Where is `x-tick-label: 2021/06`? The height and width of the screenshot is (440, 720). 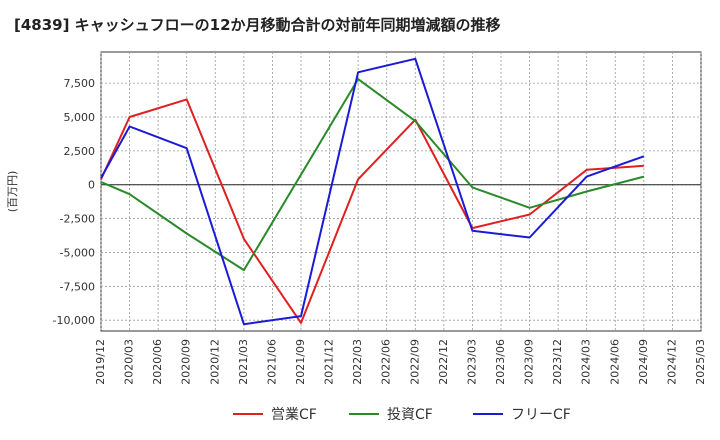 x-tick-label: 2021/06 is located at coordinates (271, 362).